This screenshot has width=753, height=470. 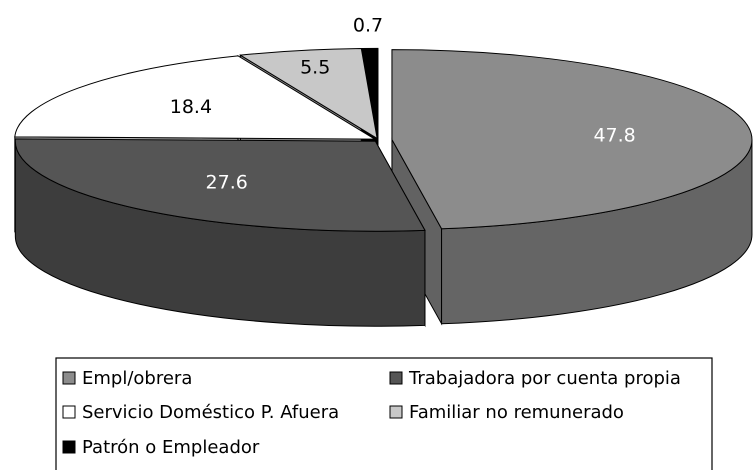 I want to click on legend-label: Servicio Doméstico P. Afuera, so click(x=210, y=412).